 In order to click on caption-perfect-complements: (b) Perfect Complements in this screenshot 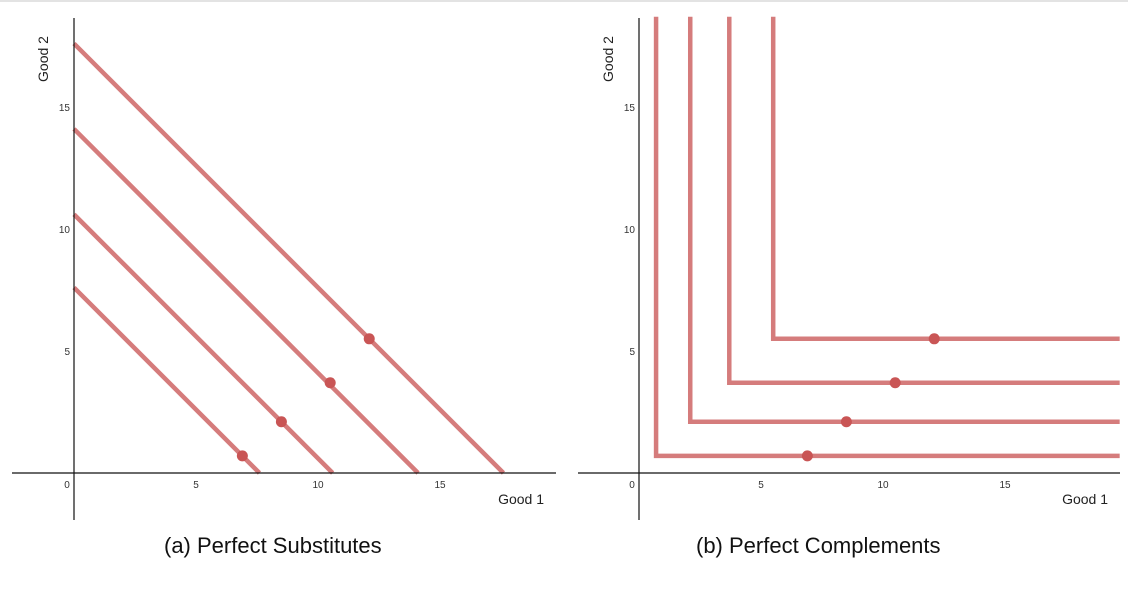, I will do `click(818, 545)`.